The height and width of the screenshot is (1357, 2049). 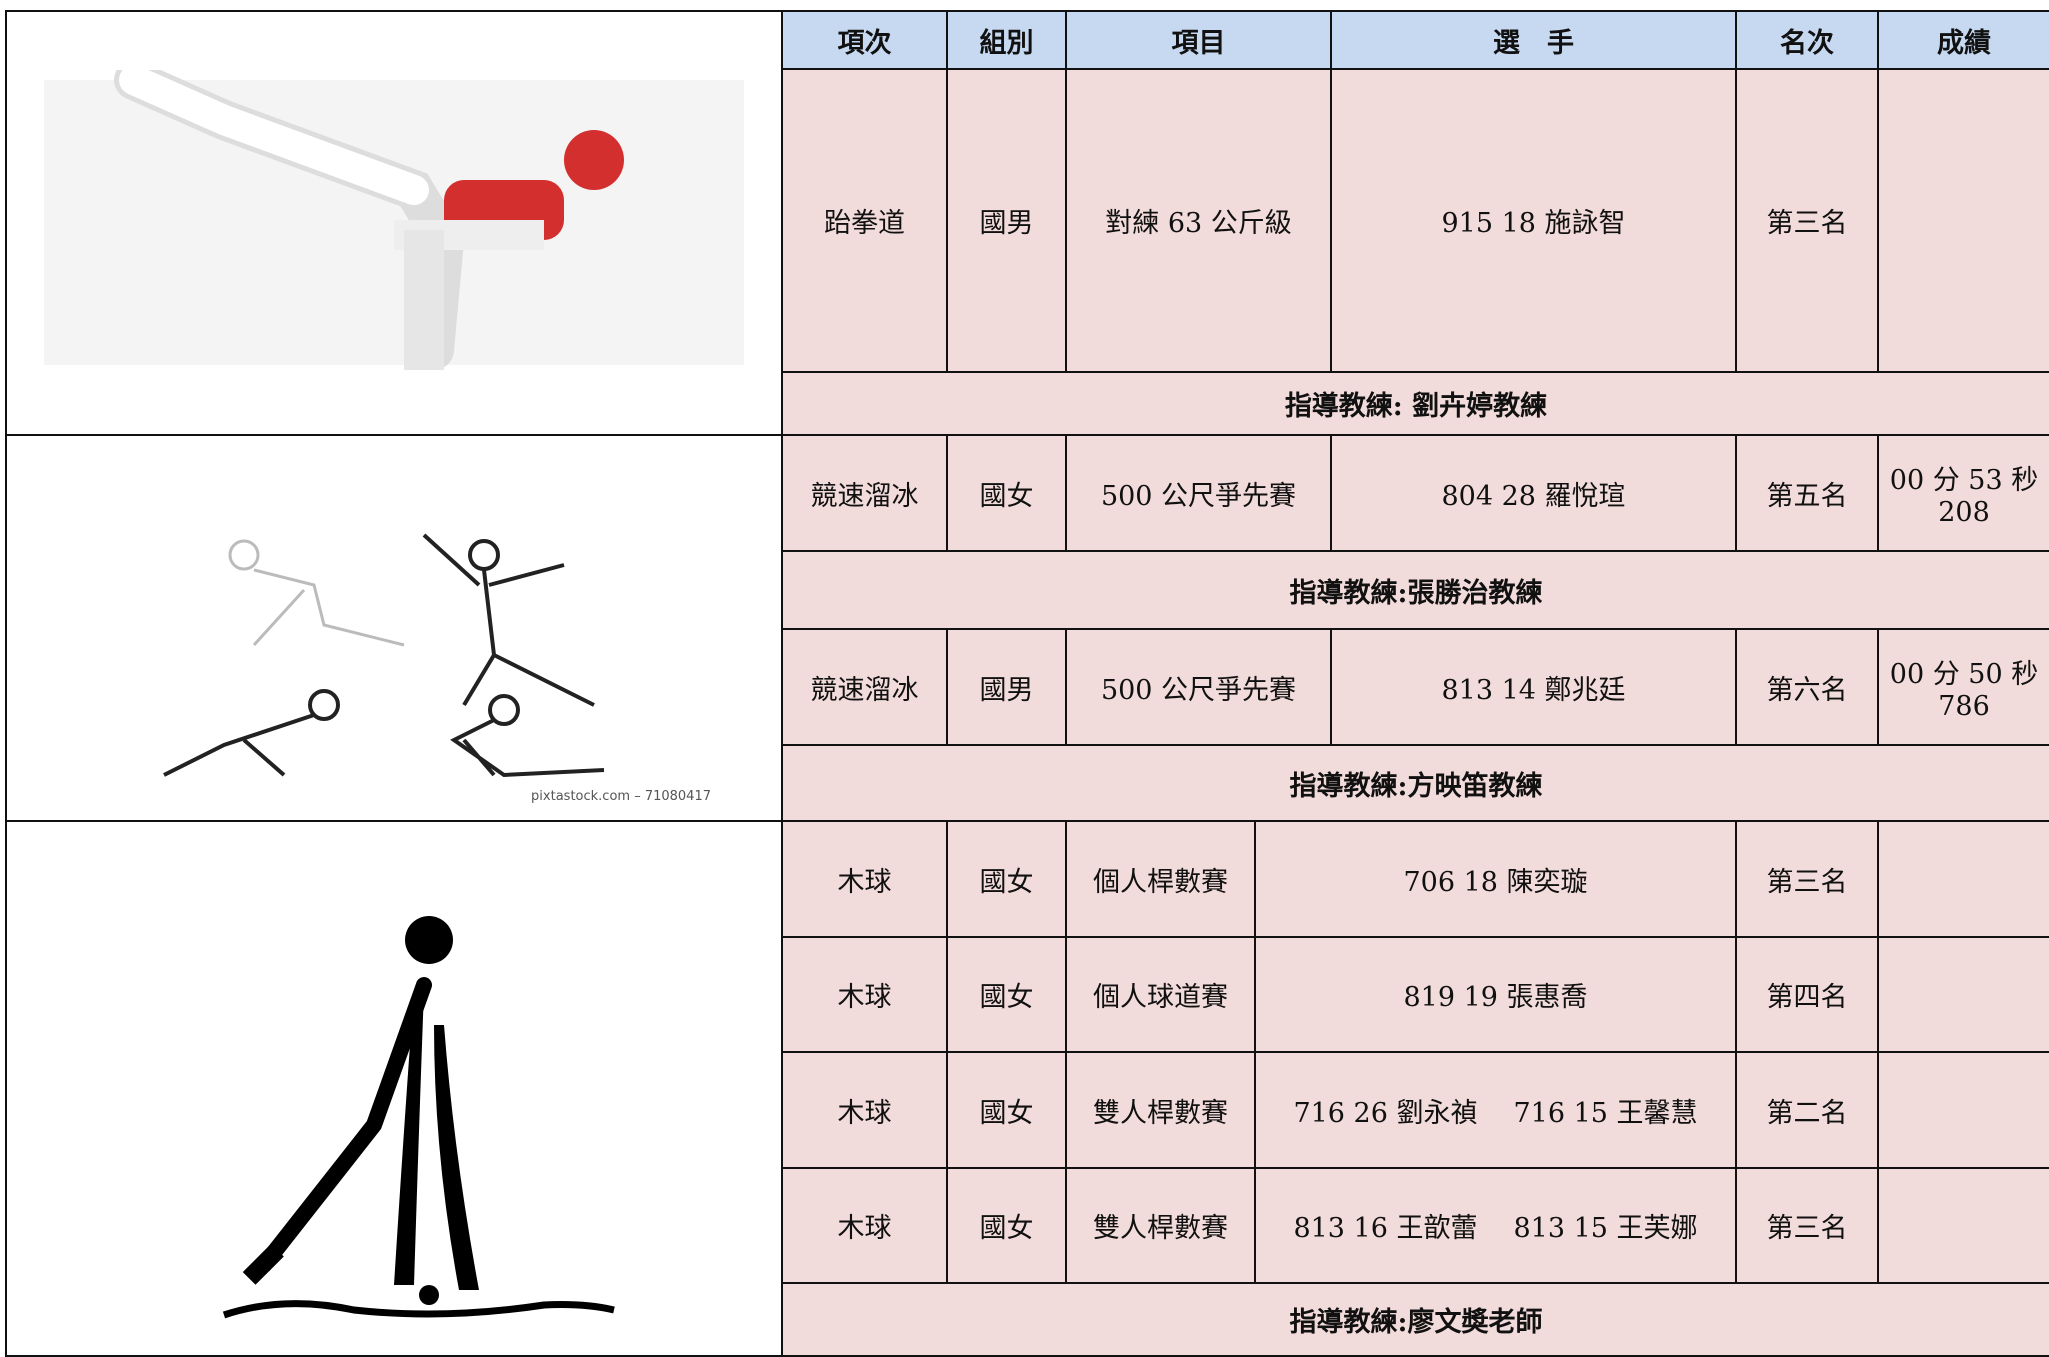 What do you see at coordinates (621, 796) in the screenshot?
I see `watermark: pixtastock.com – 71080417` at bounding box center [621, 796].